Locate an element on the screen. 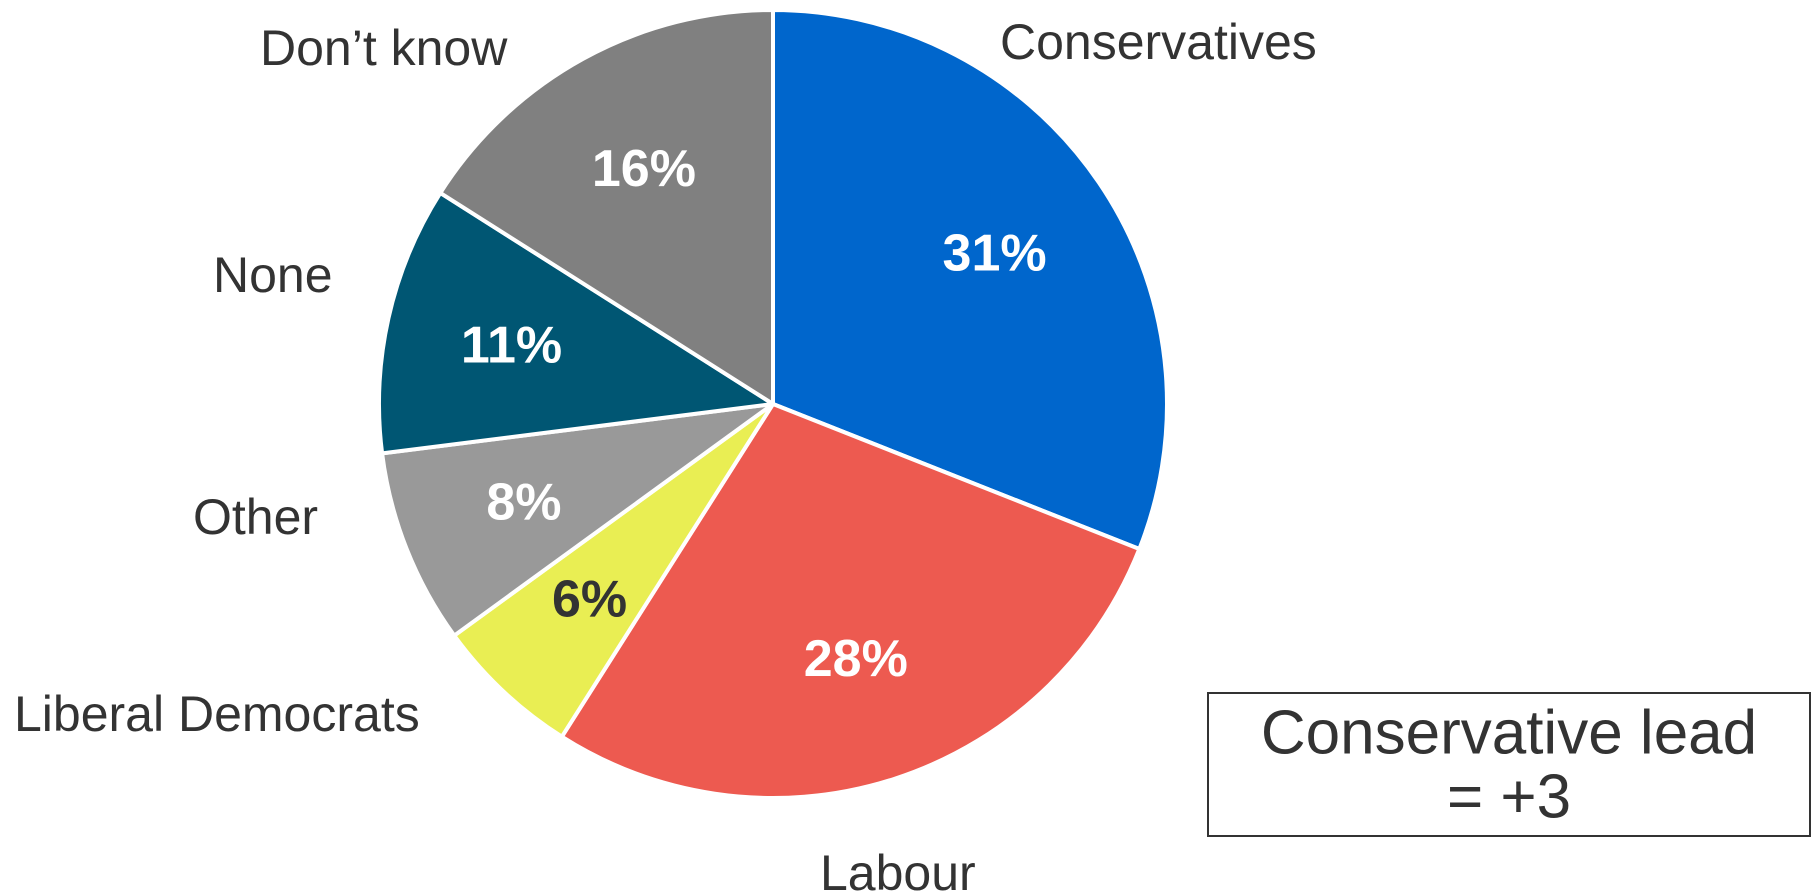  pie-slice-liberal-democrats is located at coordinates (613, 570).